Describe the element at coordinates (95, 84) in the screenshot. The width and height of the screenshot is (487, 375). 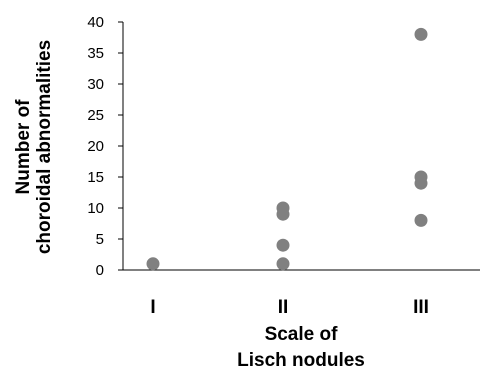
I see `y-tick-label: 30` at that location.